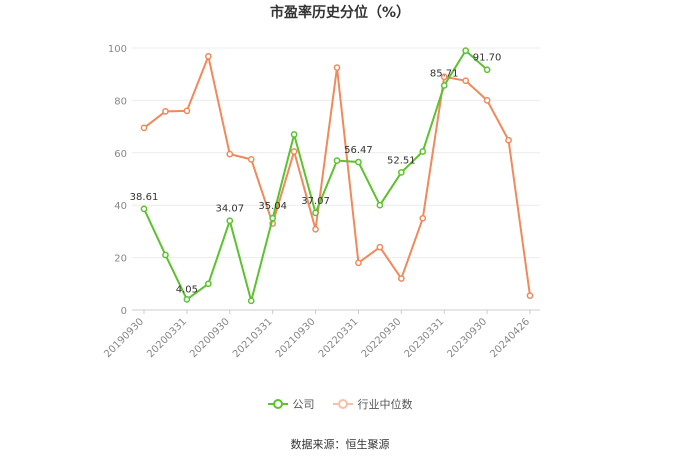  Describe the element at coordinates (510, 338) in the screenshot. I see `x-tick-label-20240426: 20240426` at that location.